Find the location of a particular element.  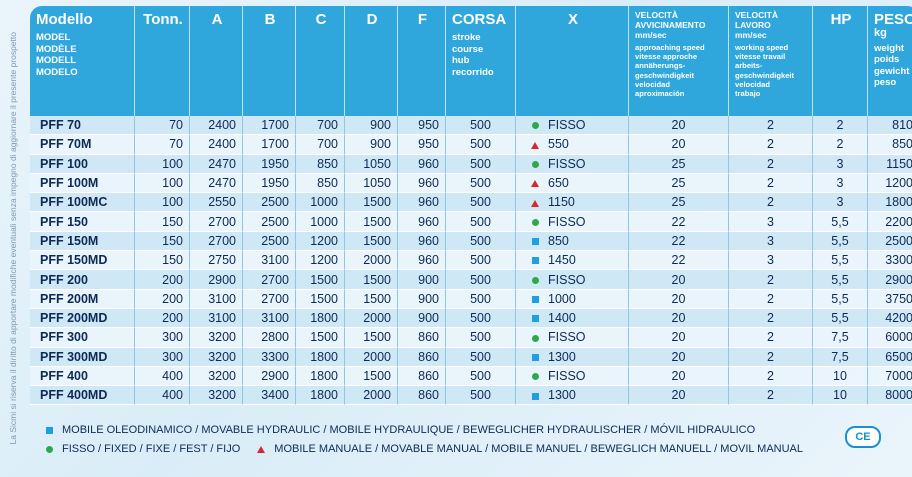

cell-a: 2900 is located at coordinates (215, 280).